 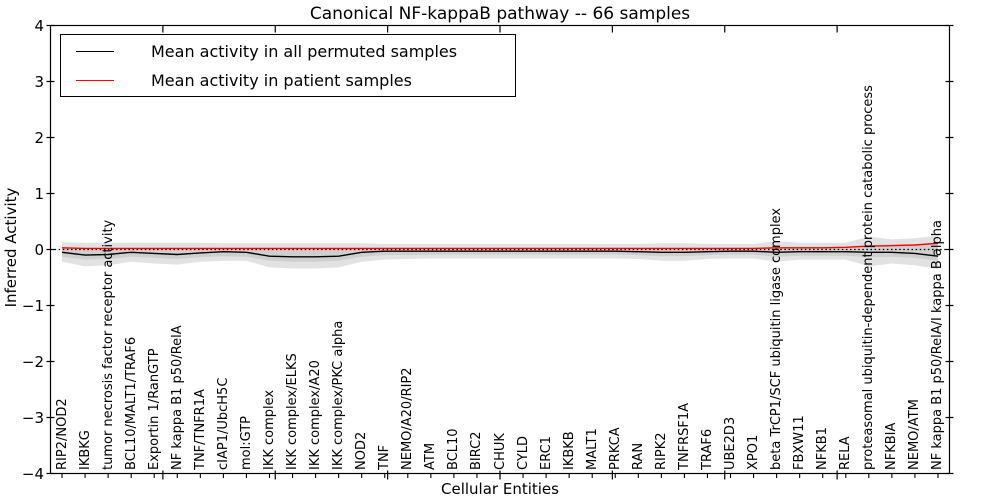 I want to click on x-tick-label: RIPK2, so click(x=661, y=451).